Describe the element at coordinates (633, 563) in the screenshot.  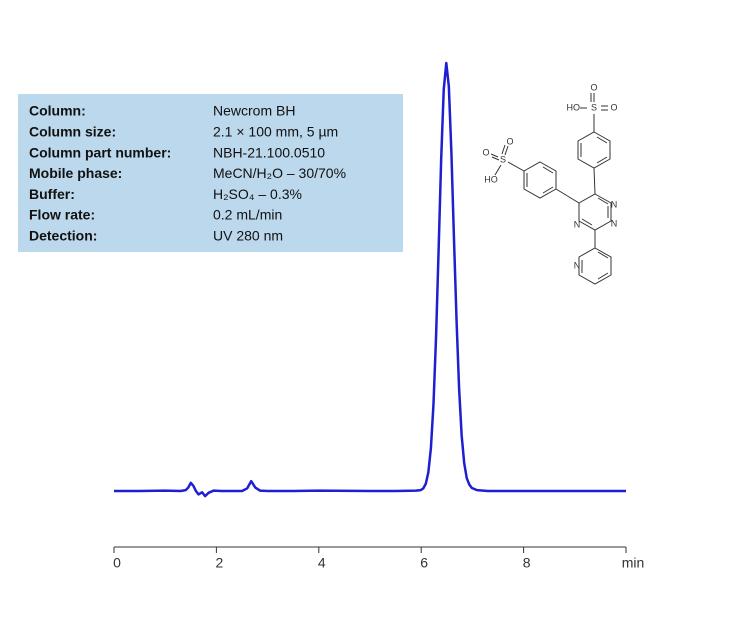
I see `x-tick-label: min` at that location.